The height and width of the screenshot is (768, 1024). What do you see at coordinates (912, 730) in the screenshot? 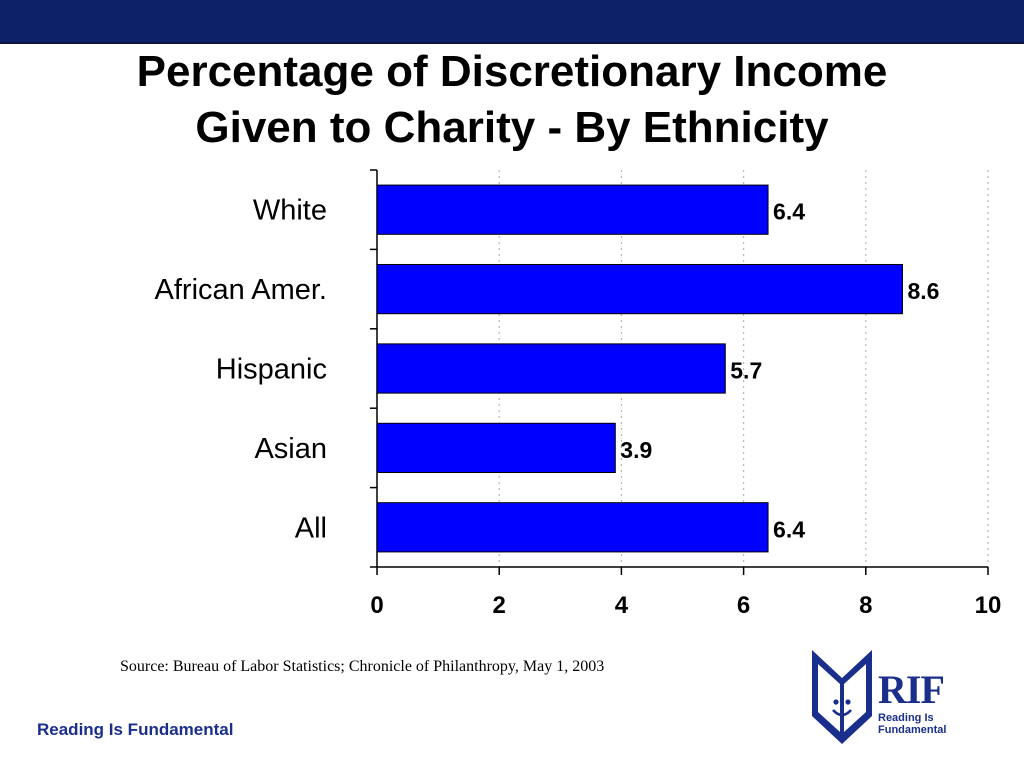
I see `logo-tagline-line-2: Fundamental` at bounding box center [912, 730].